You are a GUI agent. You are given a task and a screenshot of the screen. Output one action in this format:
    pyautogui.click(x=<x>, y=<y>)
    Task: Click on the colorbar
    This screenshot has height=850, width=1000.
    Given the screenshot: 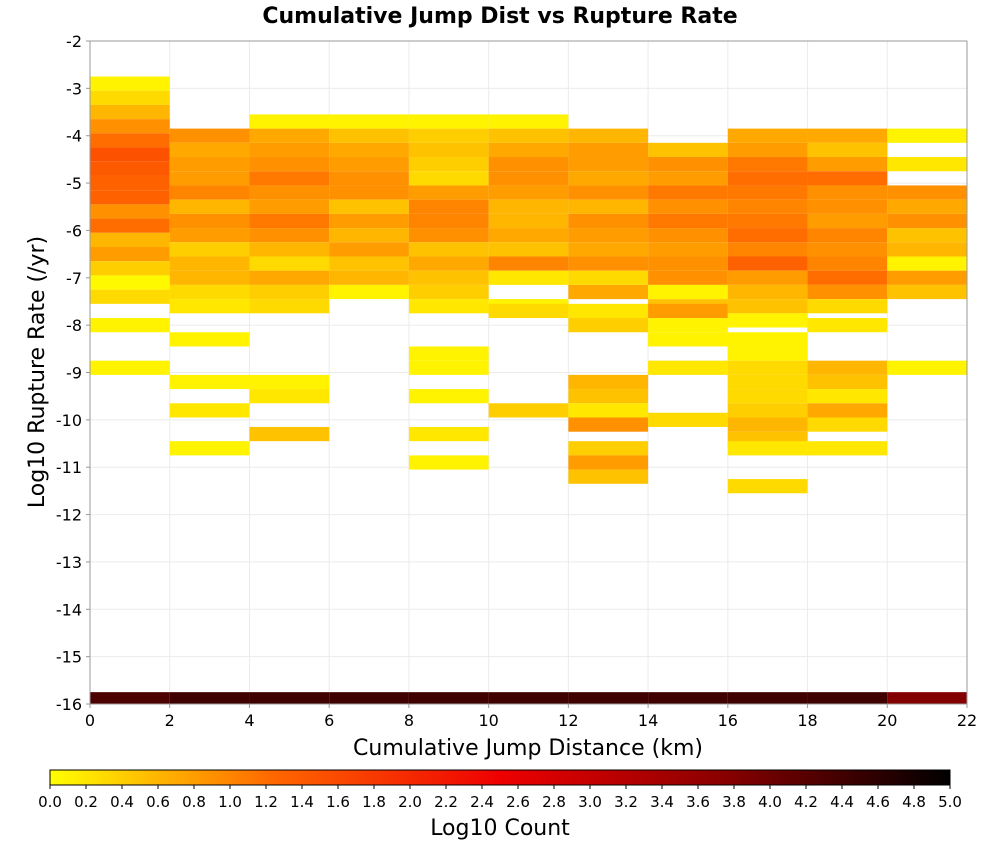 What is the action you would take?
    pyautogui.click(x=500, y=777)
    